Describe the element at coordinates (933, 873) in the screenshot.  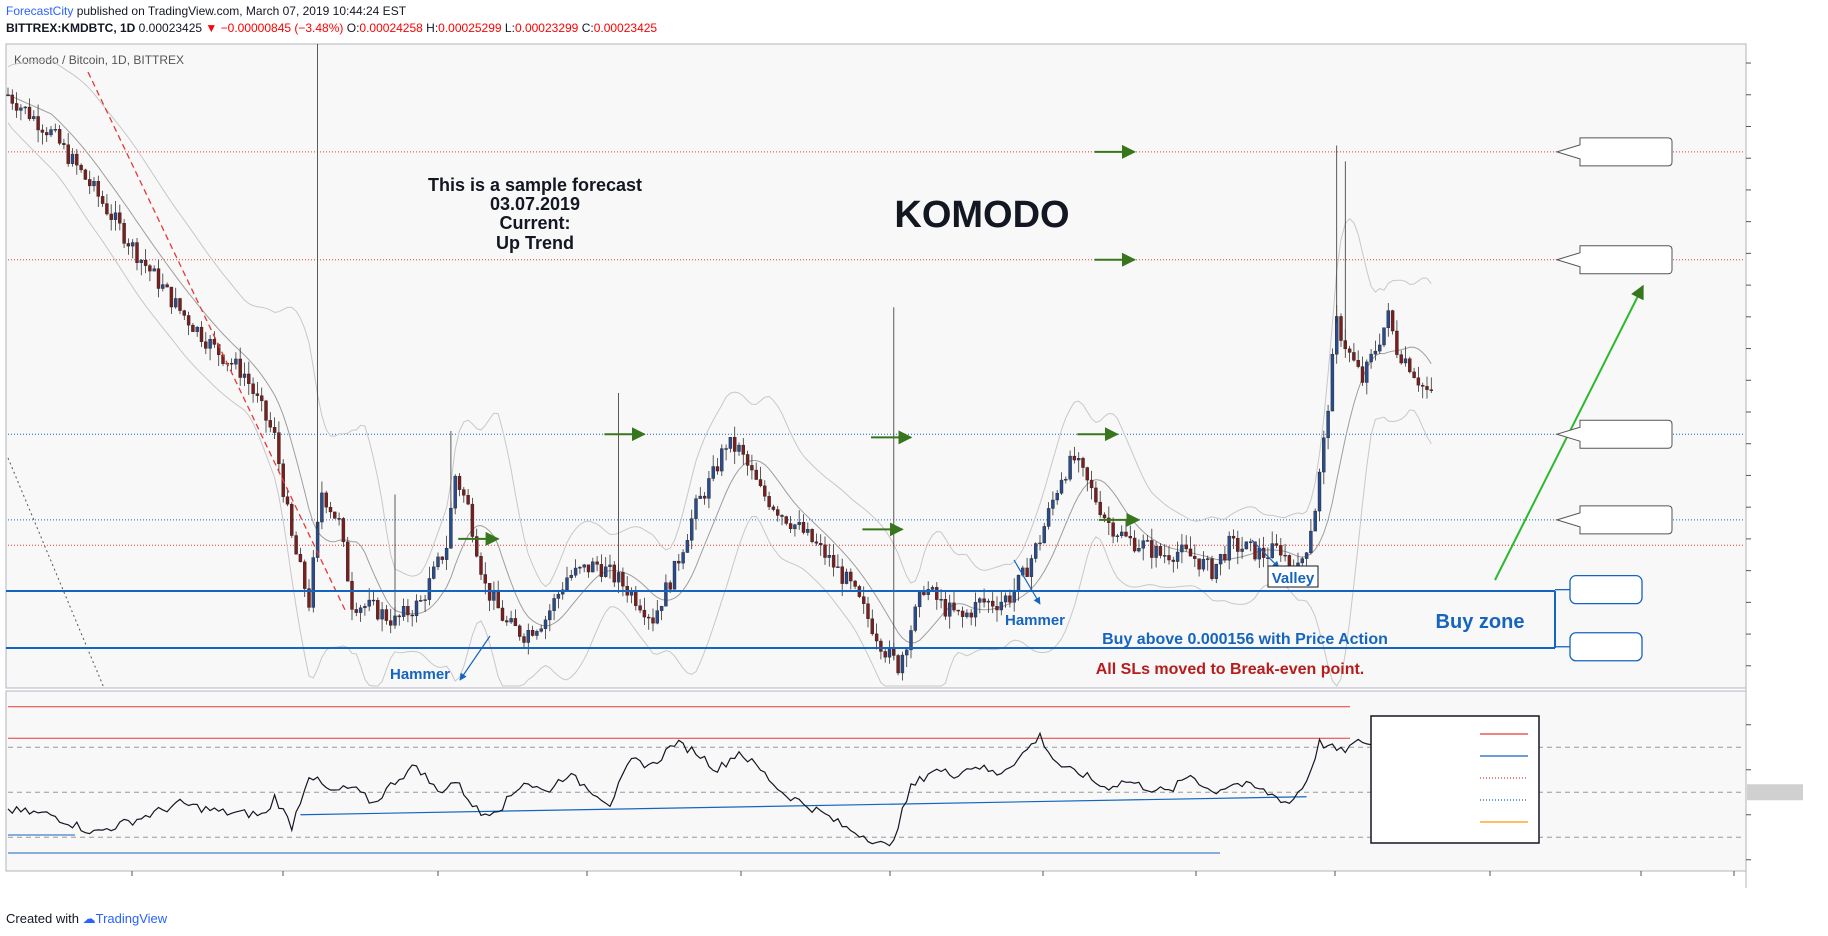
I see `time-axis` at that location.